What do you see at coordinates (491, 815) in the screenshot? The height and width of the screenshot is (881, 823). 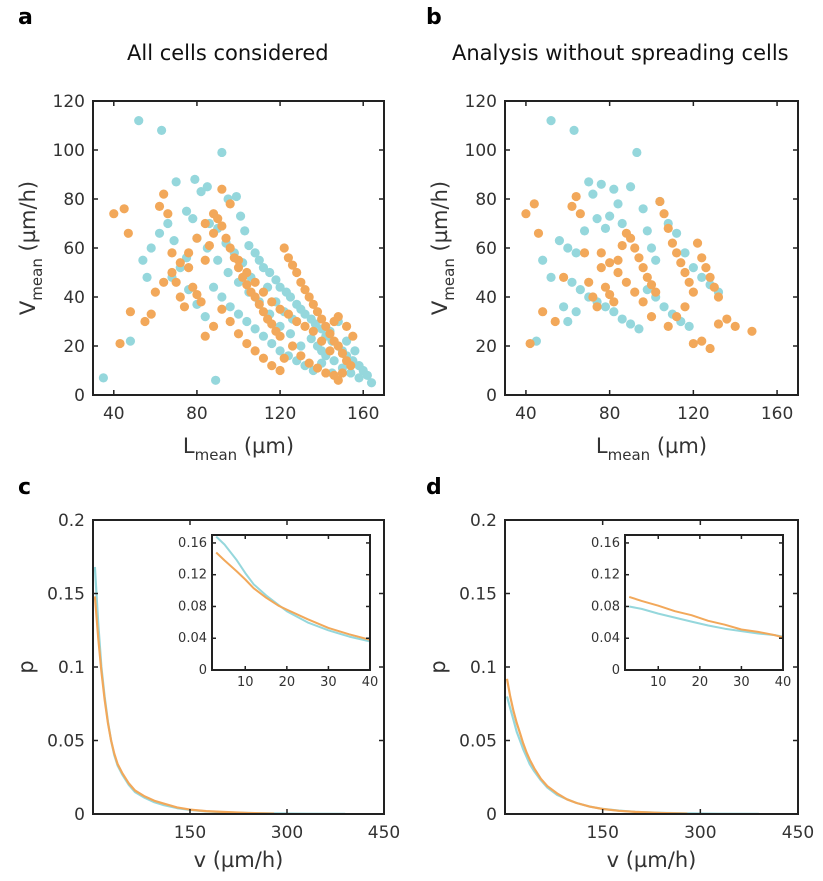 I see `plot-d-ytick-label: 0` at bounding box center [491, 815].